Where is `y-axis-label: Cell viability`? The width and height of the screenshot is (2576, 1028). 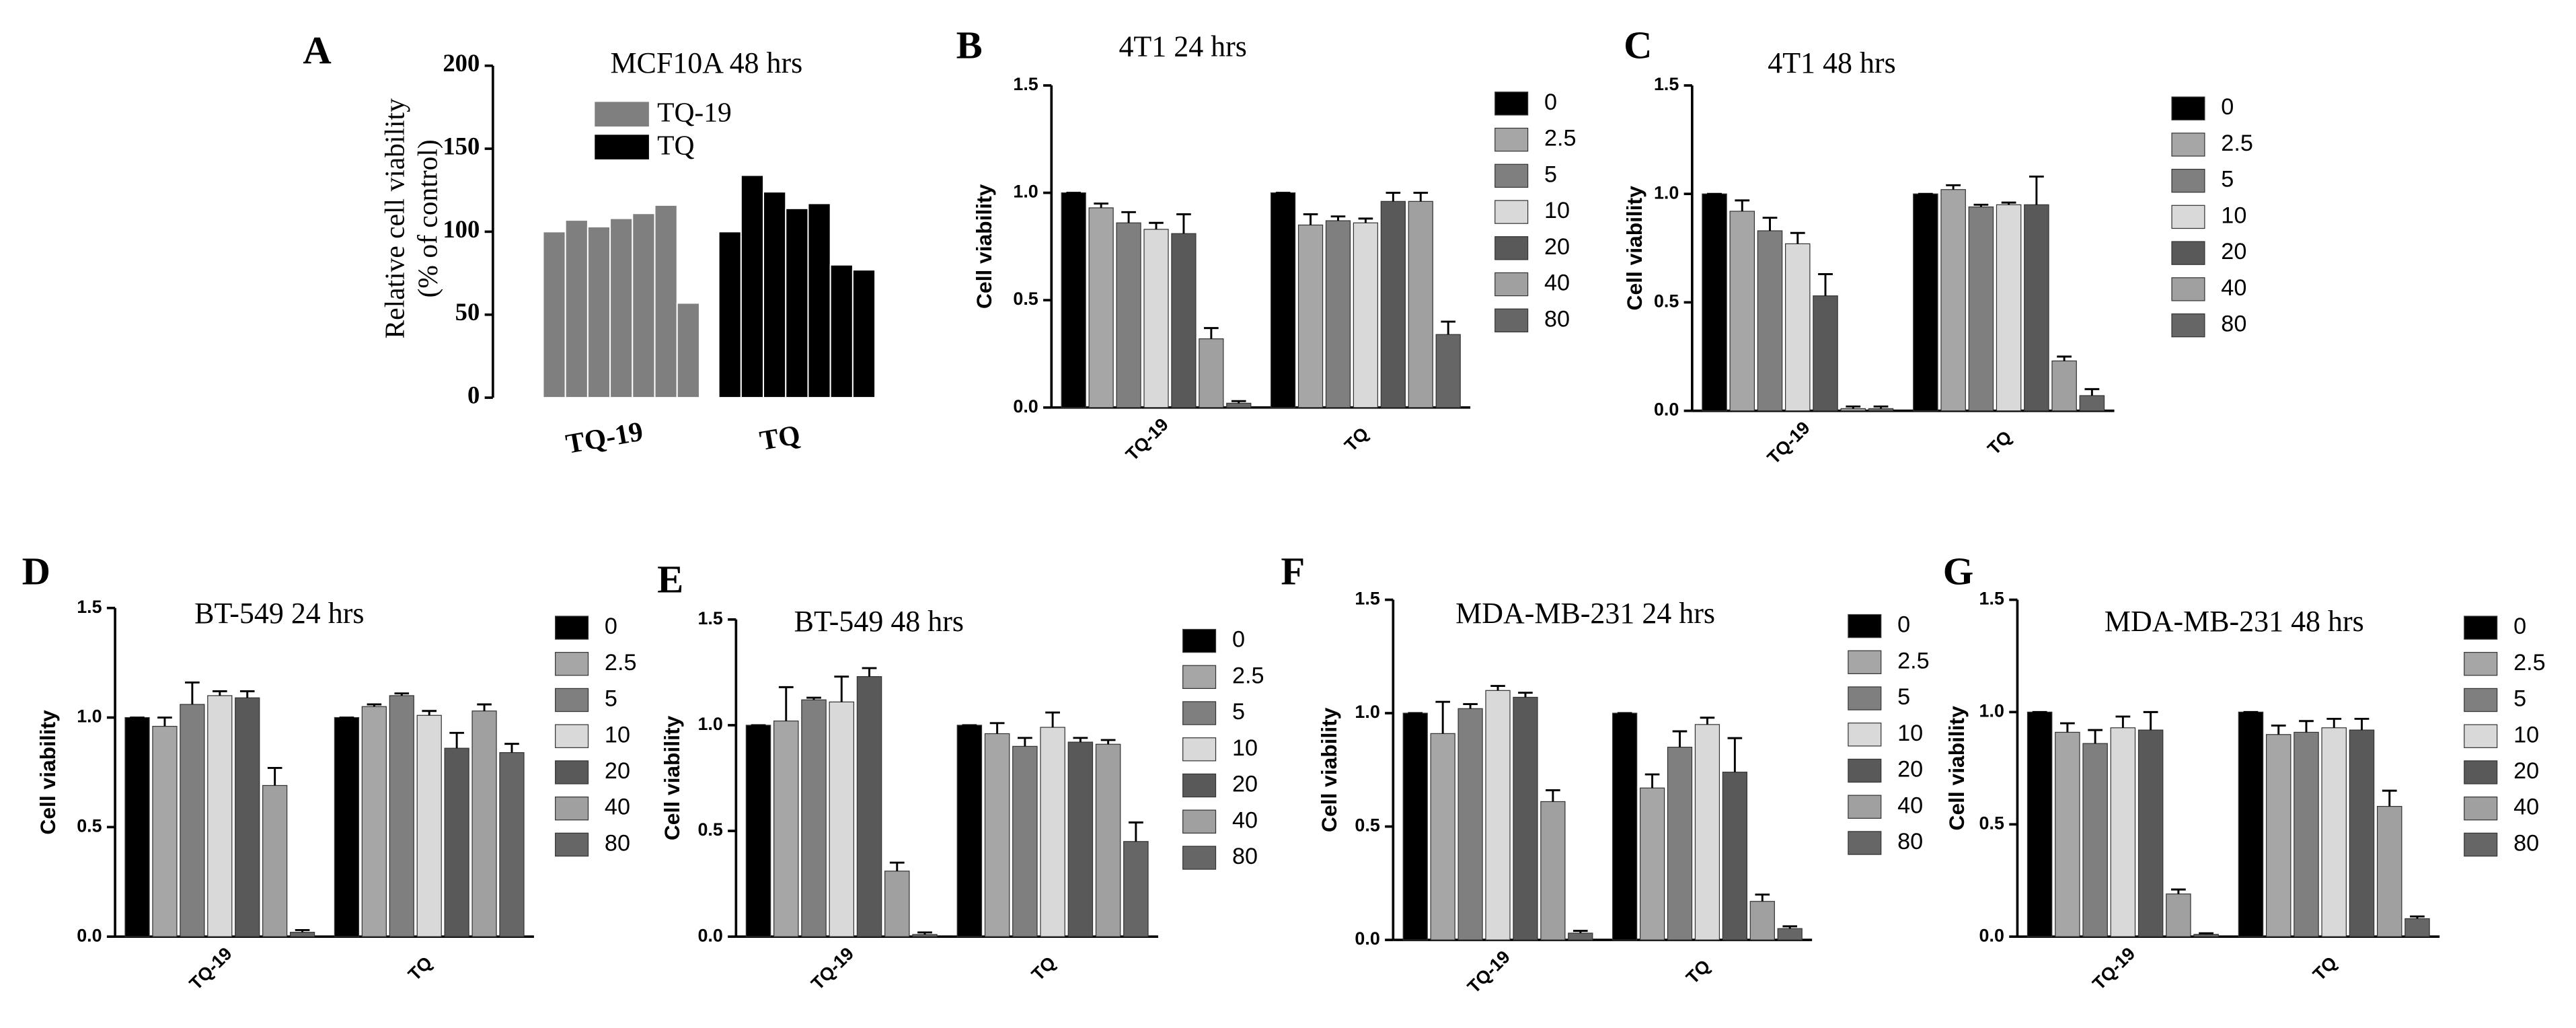 y-axis-label: Cell viability is located at coordinates (672, 779).